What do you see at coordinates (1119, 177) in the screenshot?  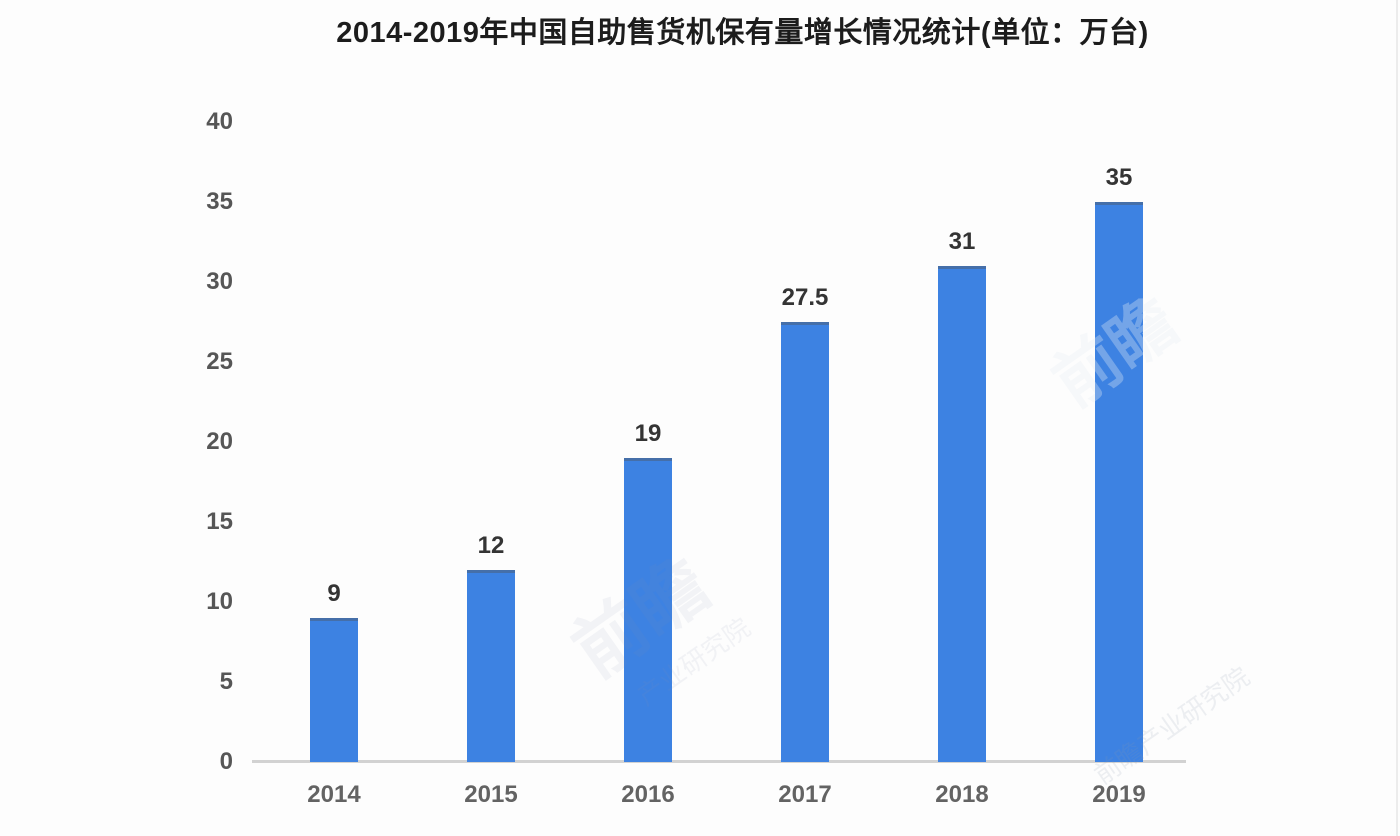 I see `bar-value-label: 35` at bounding box center [1119, 177].